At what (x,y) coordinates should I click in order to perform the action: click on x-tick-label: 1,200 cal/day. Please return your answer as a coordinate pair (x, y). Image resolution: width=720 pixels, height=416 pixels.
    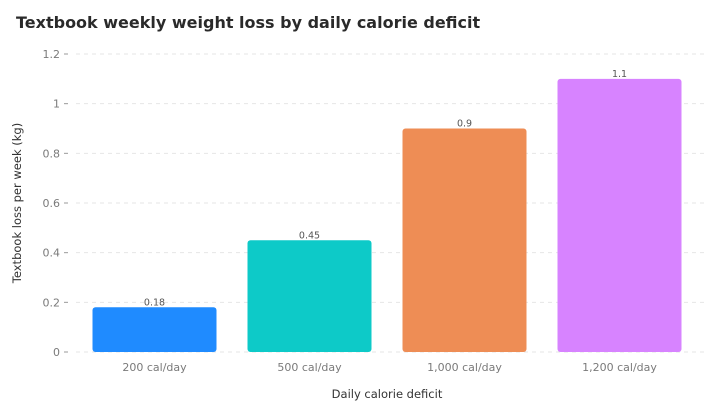
    Looking at the image, I should click on (619, 367).